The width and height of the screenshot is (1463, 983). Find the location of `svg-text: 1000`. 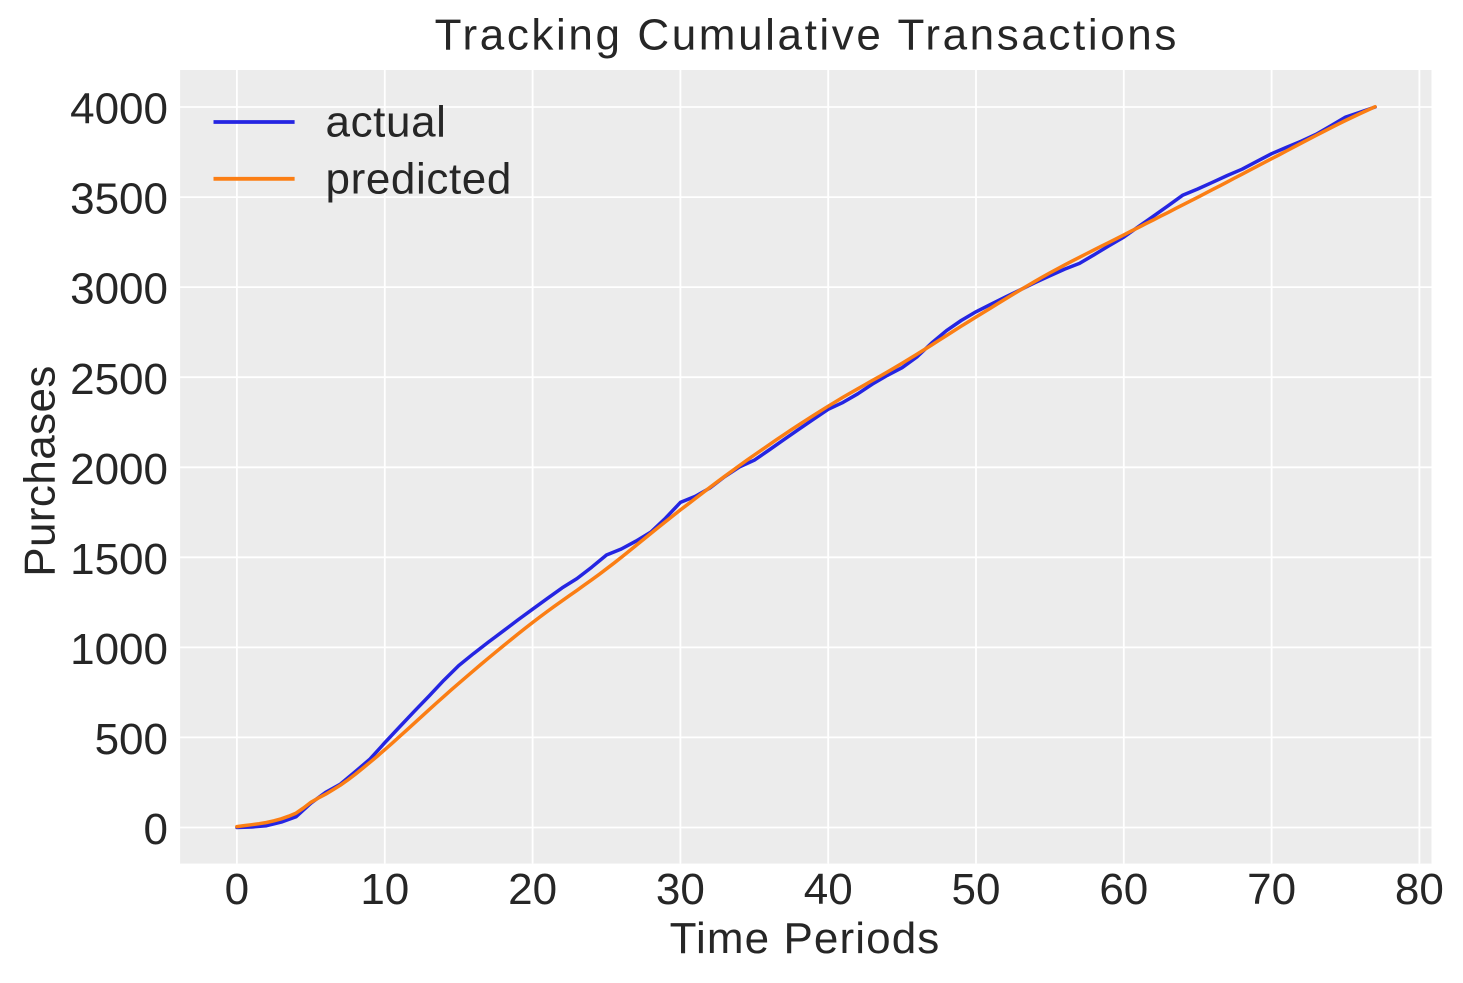

svg-text: 1000 is located at coordinates (119, 649).